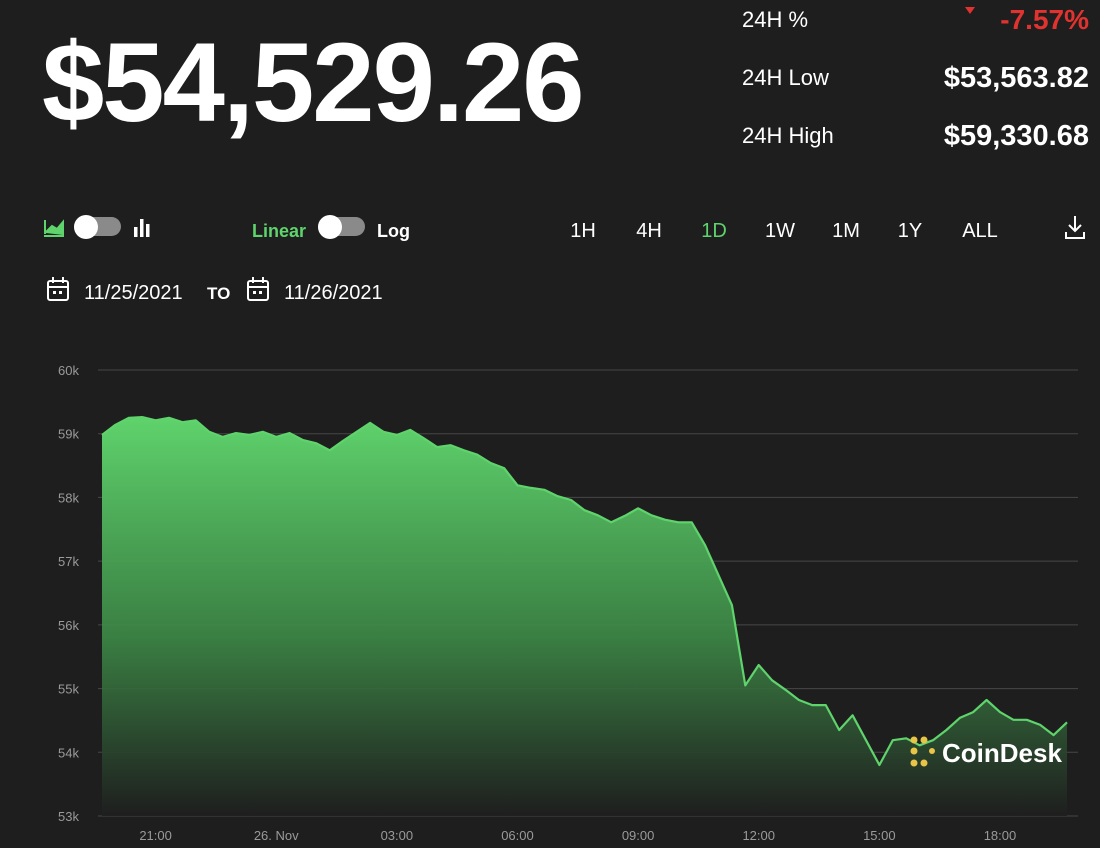 The width and height of the screenshot is (1100, 848). Describe the element at coordinates (980, 231) in the screenshot. I see `range-button: ALL` at that location.